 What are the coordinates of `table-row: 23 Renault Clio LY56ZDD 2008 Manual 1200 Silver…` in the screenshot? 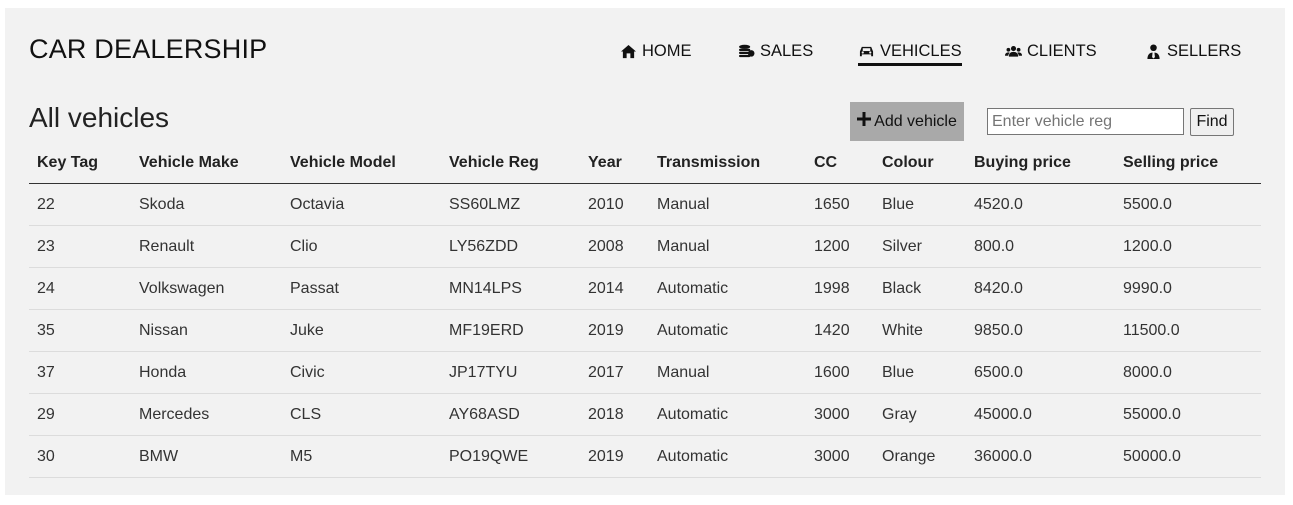 It's located at (645, 246).